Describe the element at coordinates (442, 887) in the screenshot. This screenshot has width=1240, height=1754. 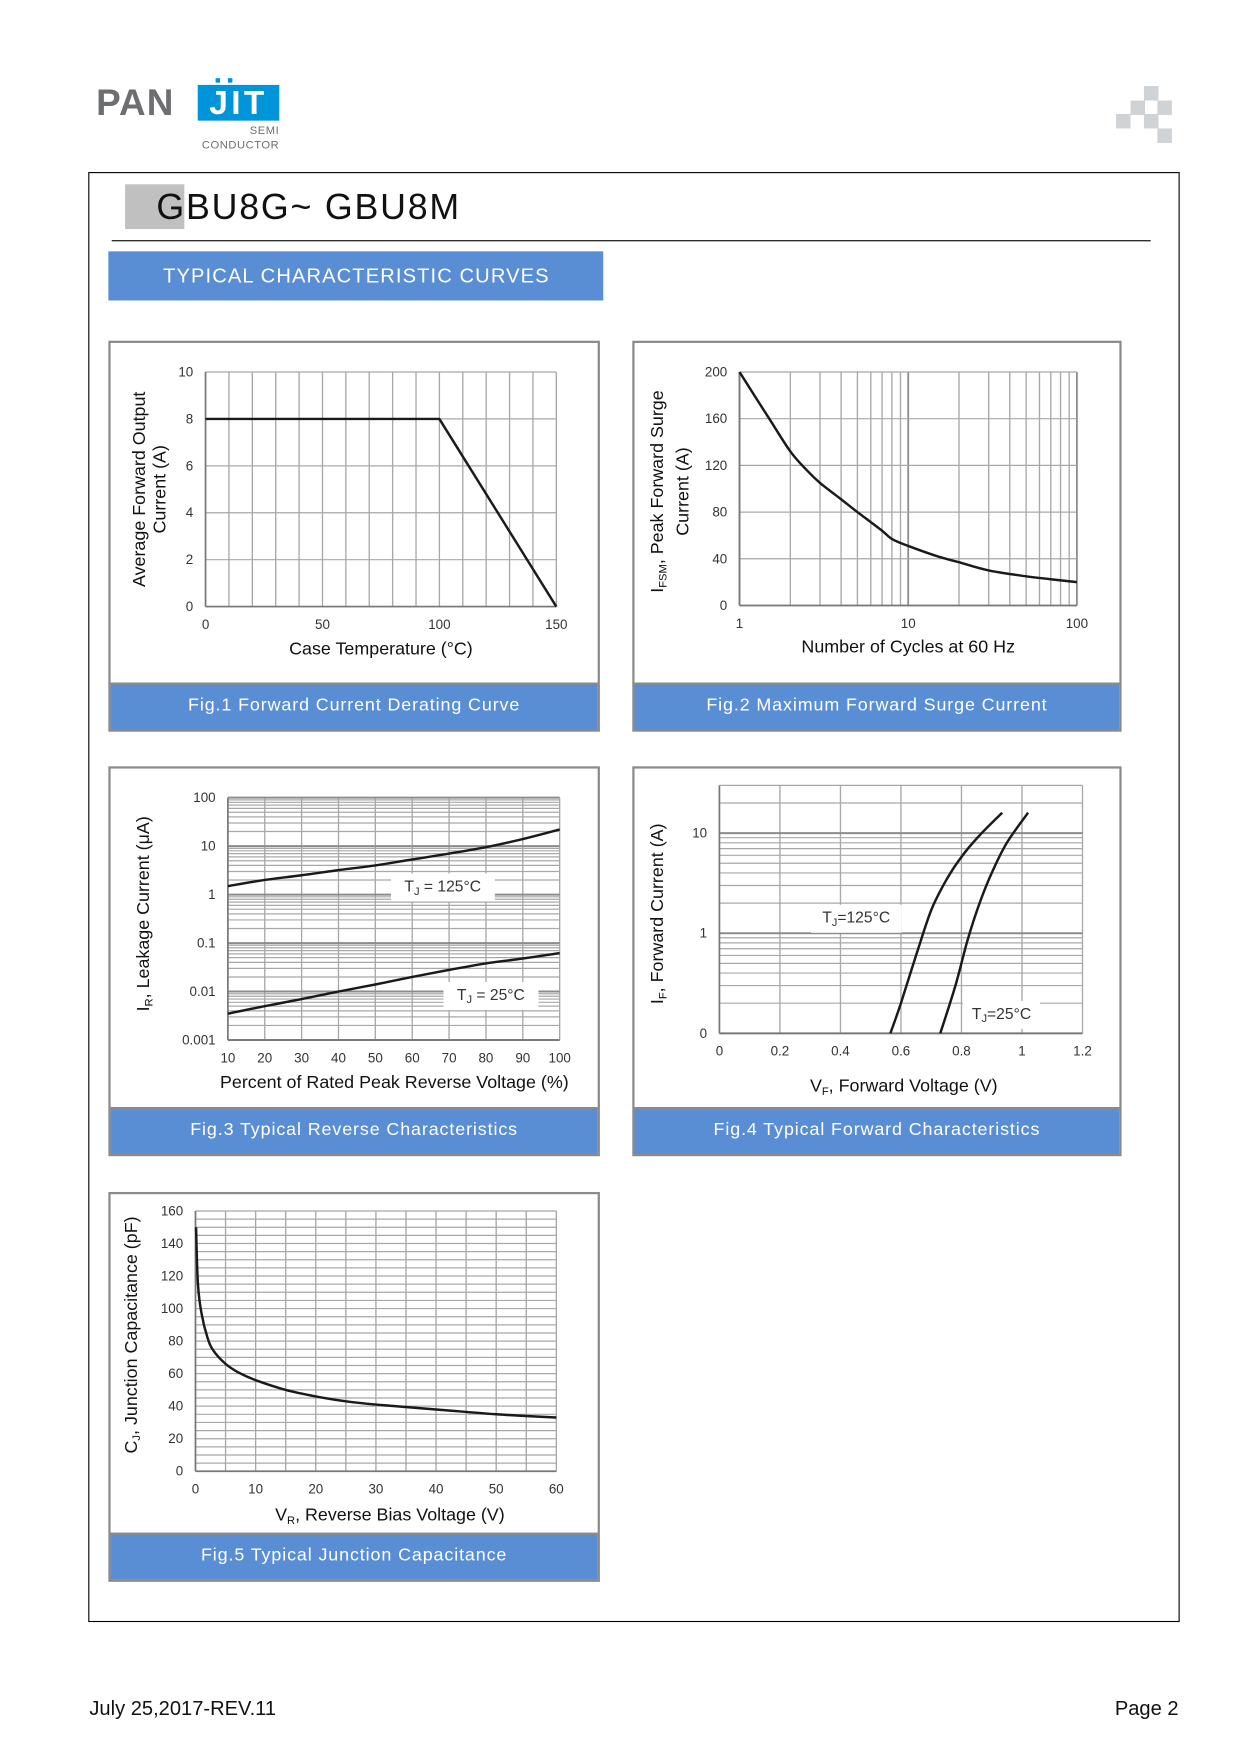
I see `series-label-125c: TJ = 125°C` at that location.